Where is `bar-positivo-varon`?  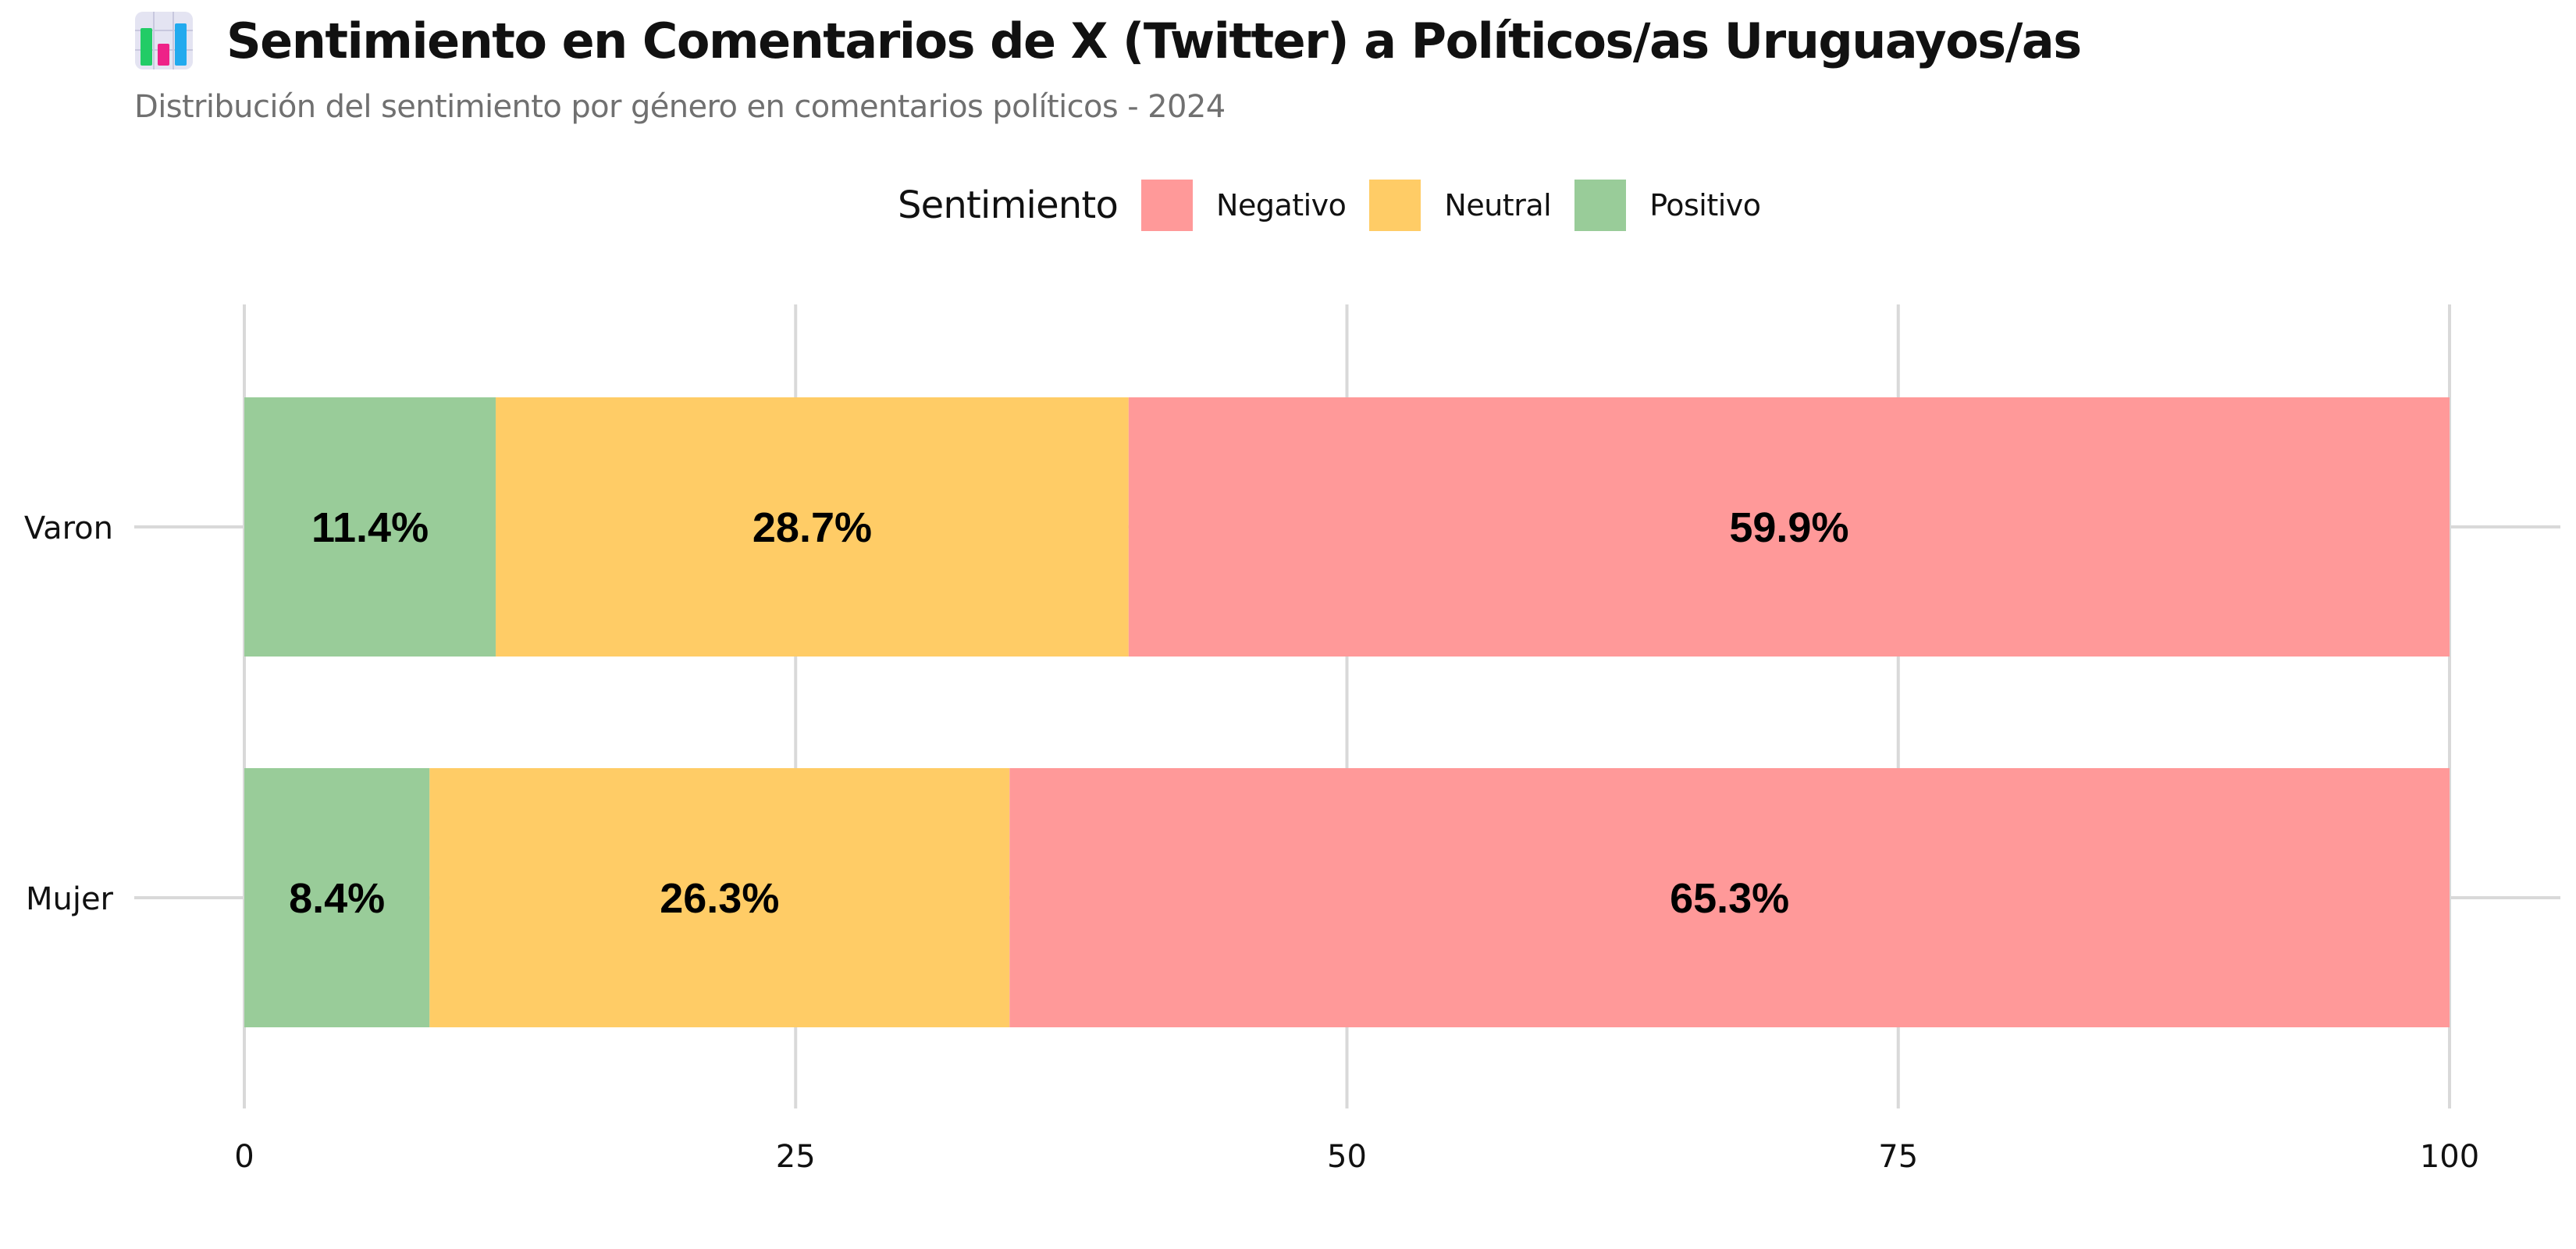
bar-positivo-varon is located at coordinates (370, 527).